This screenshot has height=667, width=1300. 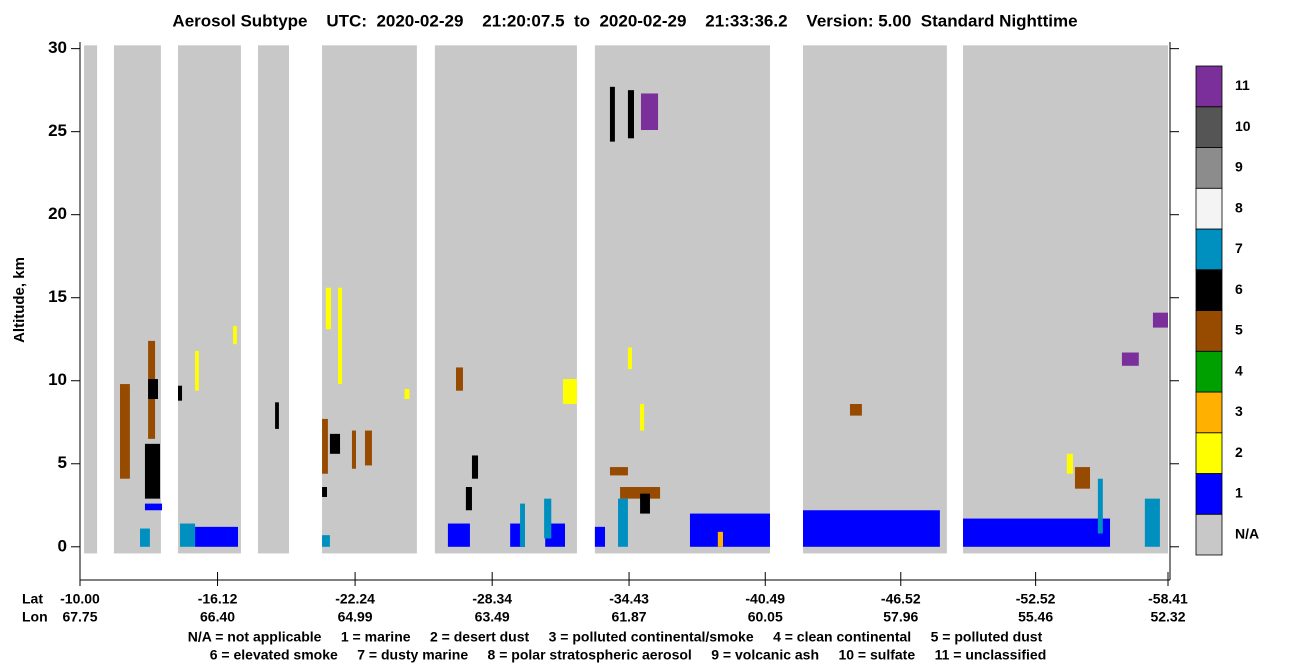 What do you see at coordinates (1036, 599) in the screenshot?
I see `x-tick-label: -52.52` at bounding box center [1036, 599].